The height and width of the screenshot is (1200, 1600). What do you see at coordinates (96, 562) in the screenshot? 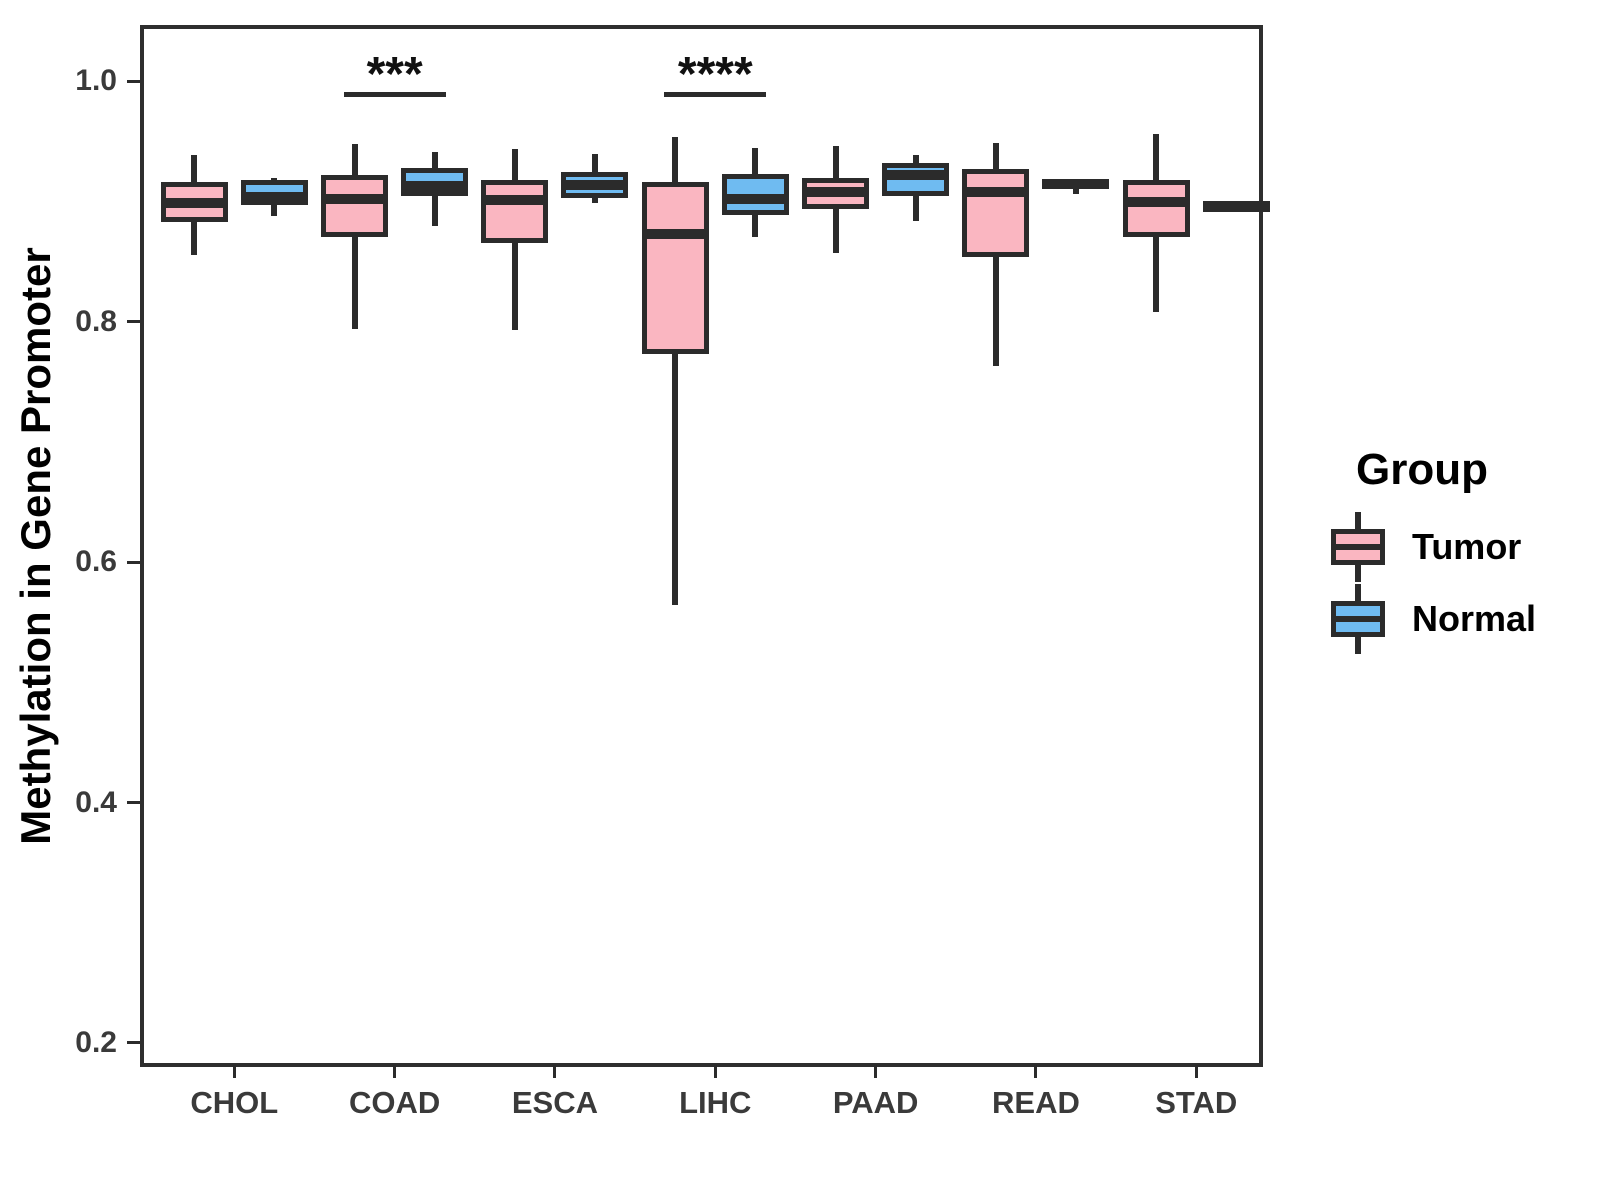
I see `y-tick-label: 0.6` at bounding box center [96, 562].